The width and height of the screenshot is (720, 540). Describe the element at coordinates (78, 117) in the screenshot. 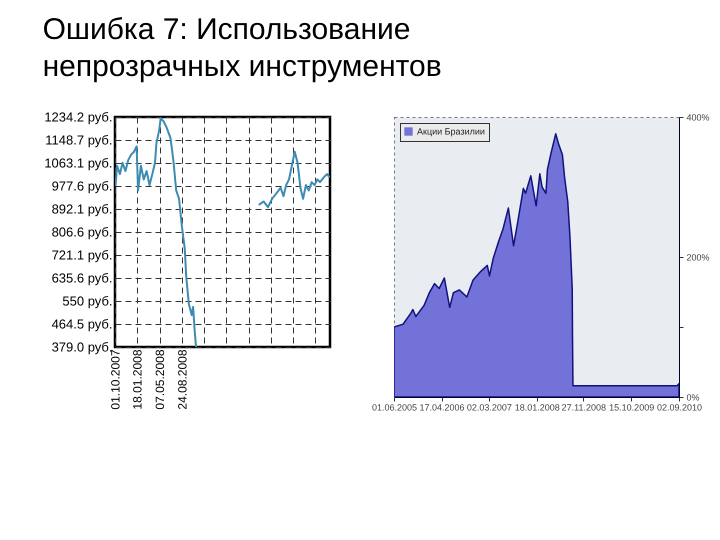

I see `y-tick-label: 1234.2 руб.` at that location.